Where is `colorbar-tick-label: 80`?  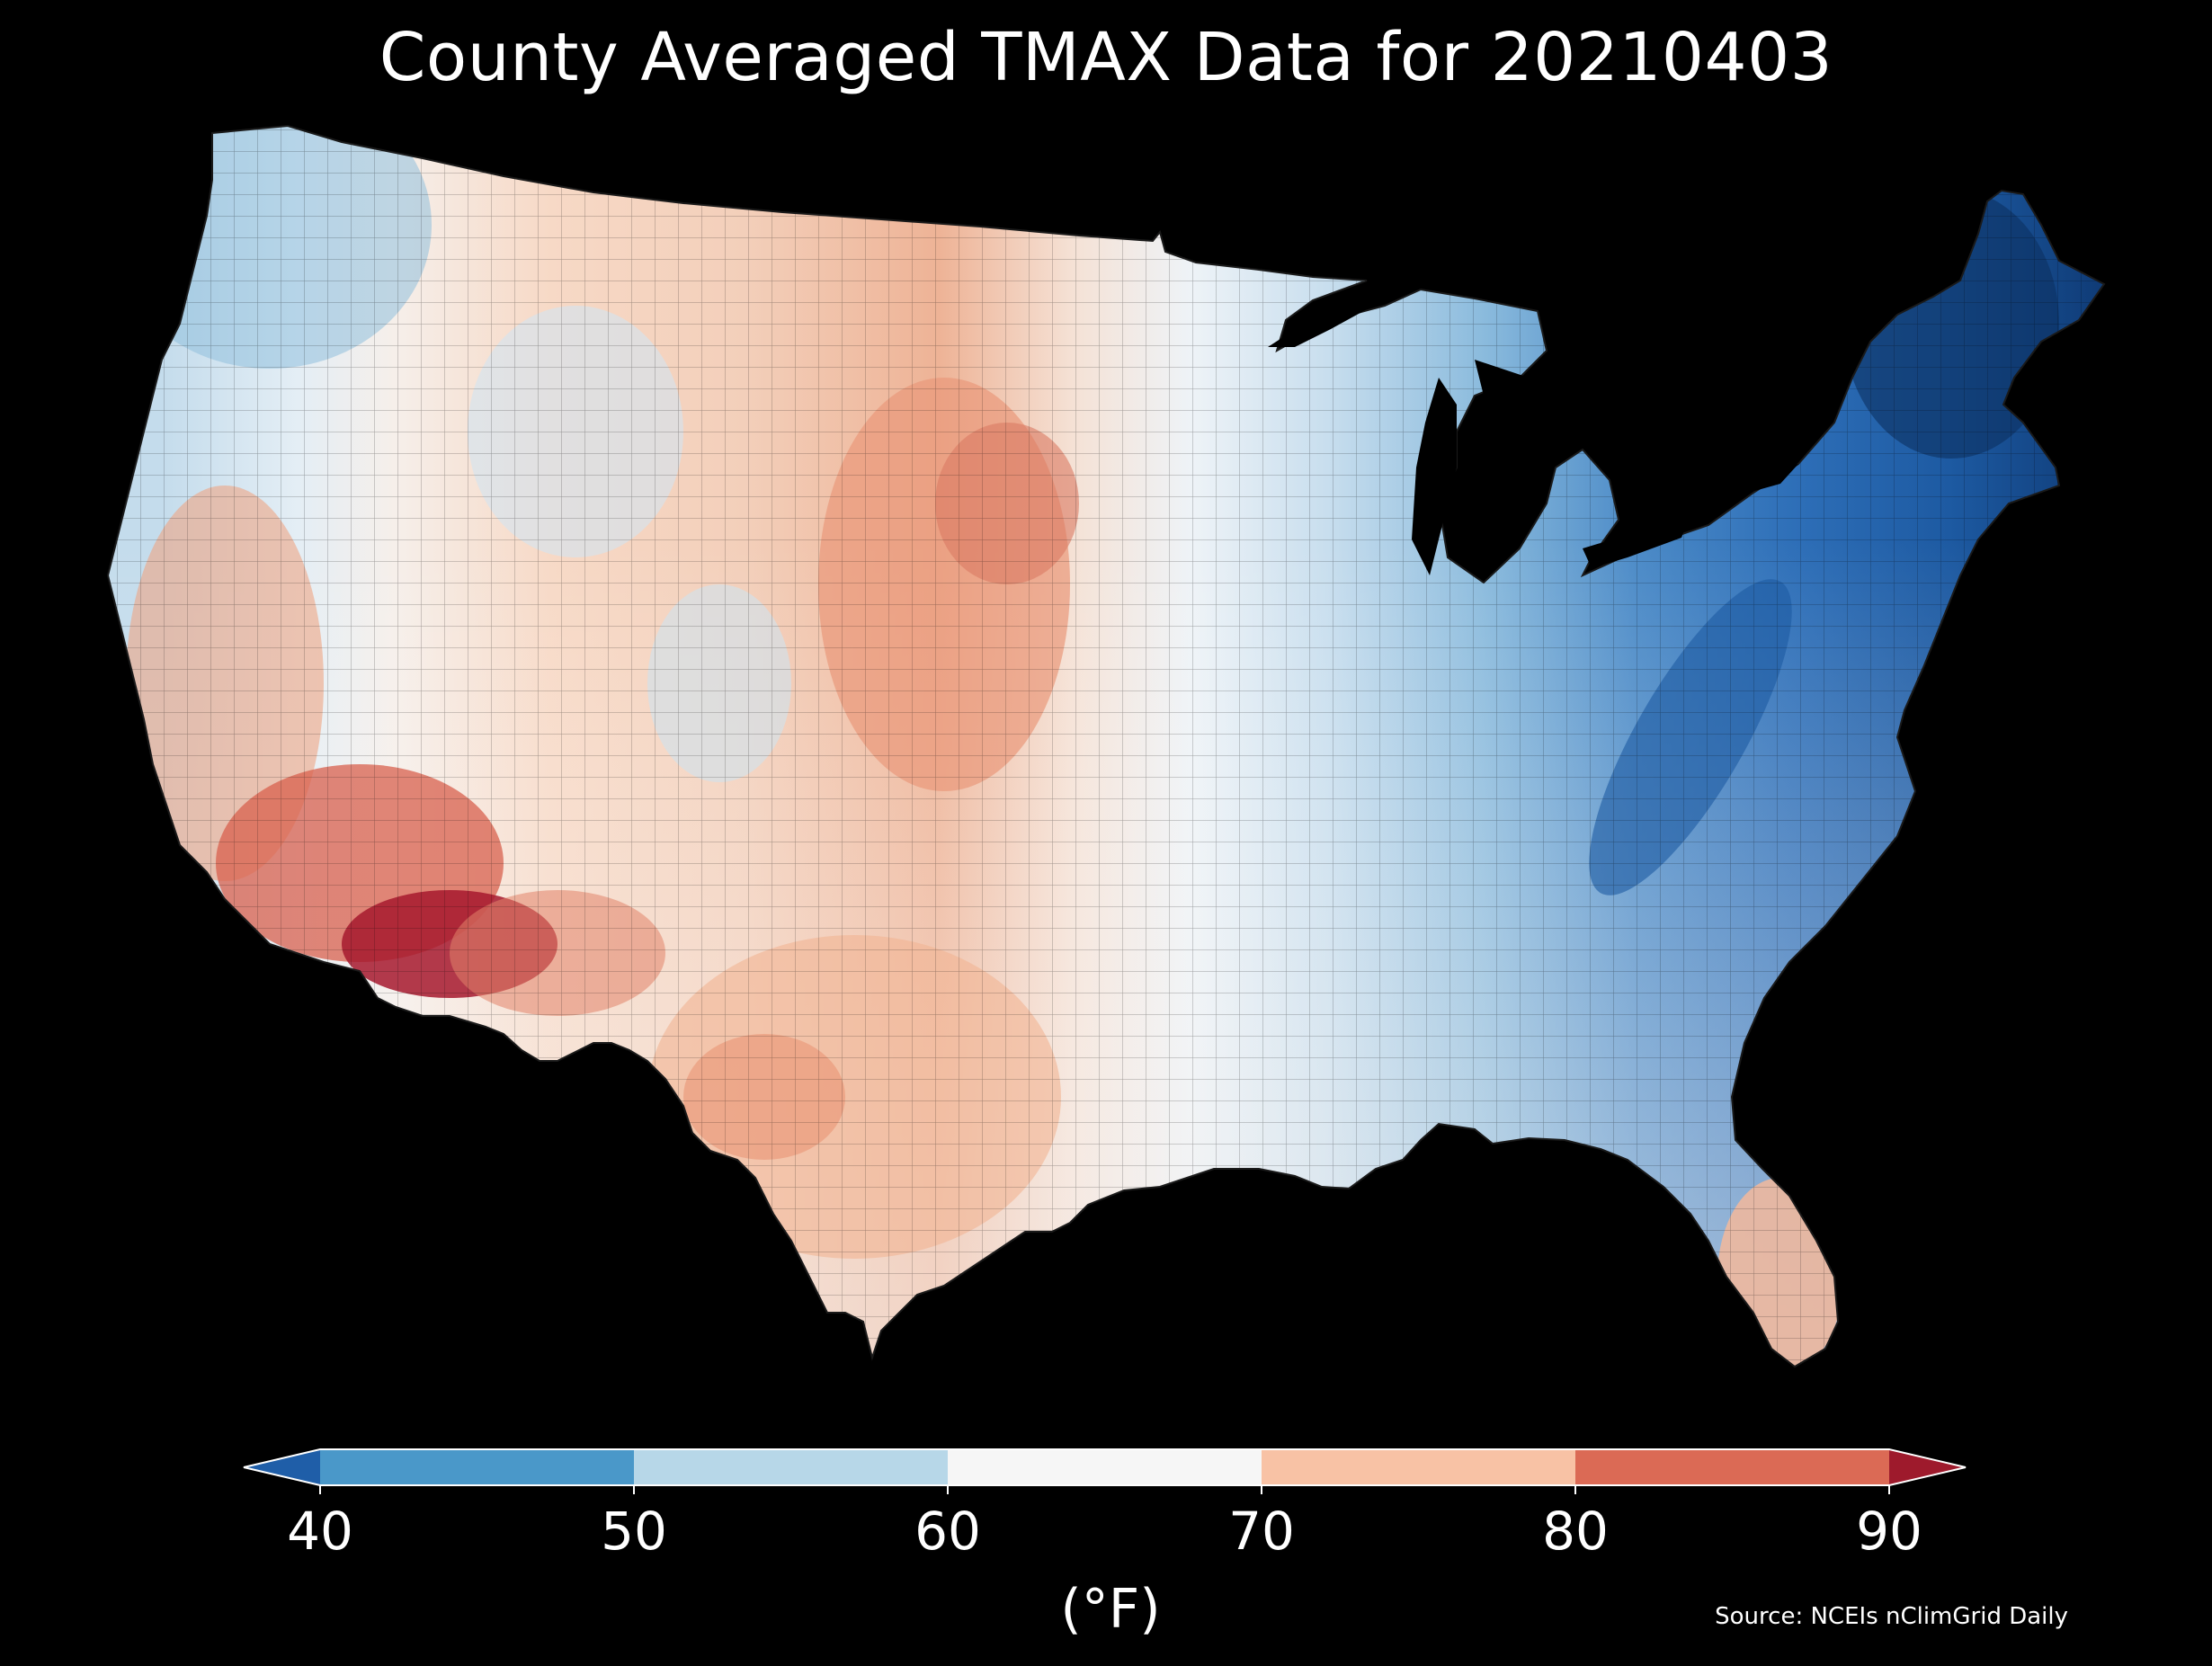 colorbar-tick-label: 80 is located at coordinates (1575, 1532).